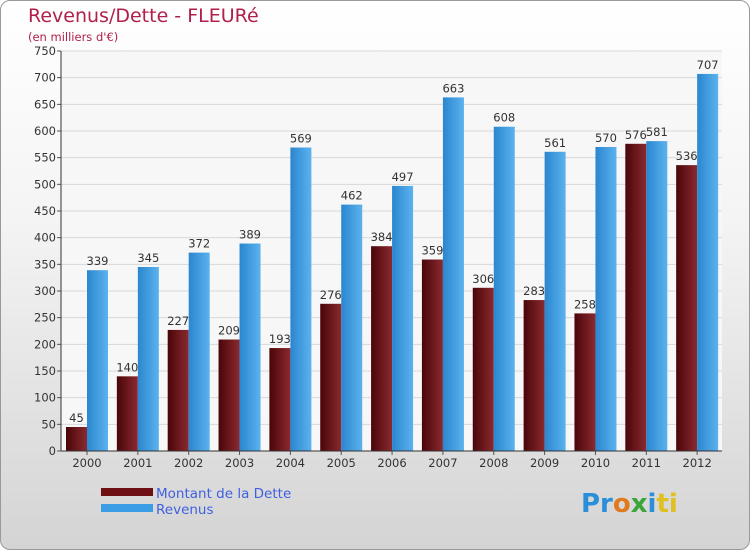 The width and height of the screenshot is (750, 550). Describe the element at coordinates (45, 238) in the screenshot. I see `y-tick-label: 400` at that location.